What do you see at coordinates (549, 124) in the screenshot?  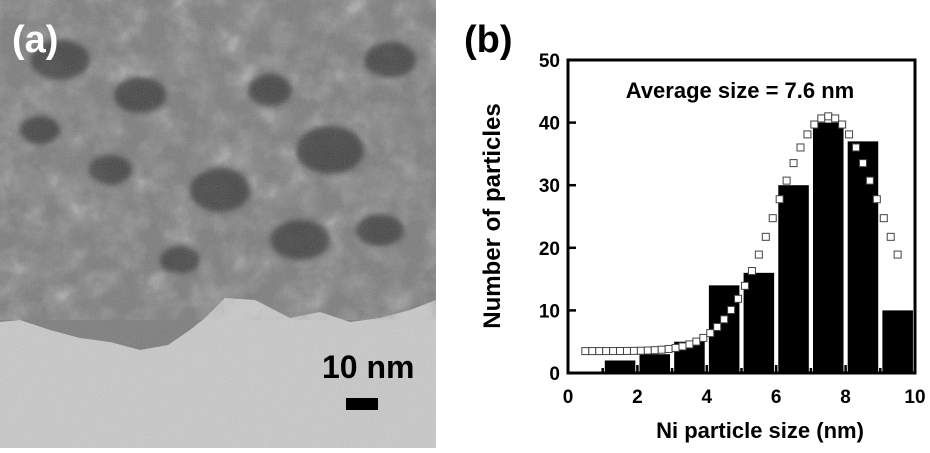 I see `y-tick-label: 40` at bounding box center [549, 124].